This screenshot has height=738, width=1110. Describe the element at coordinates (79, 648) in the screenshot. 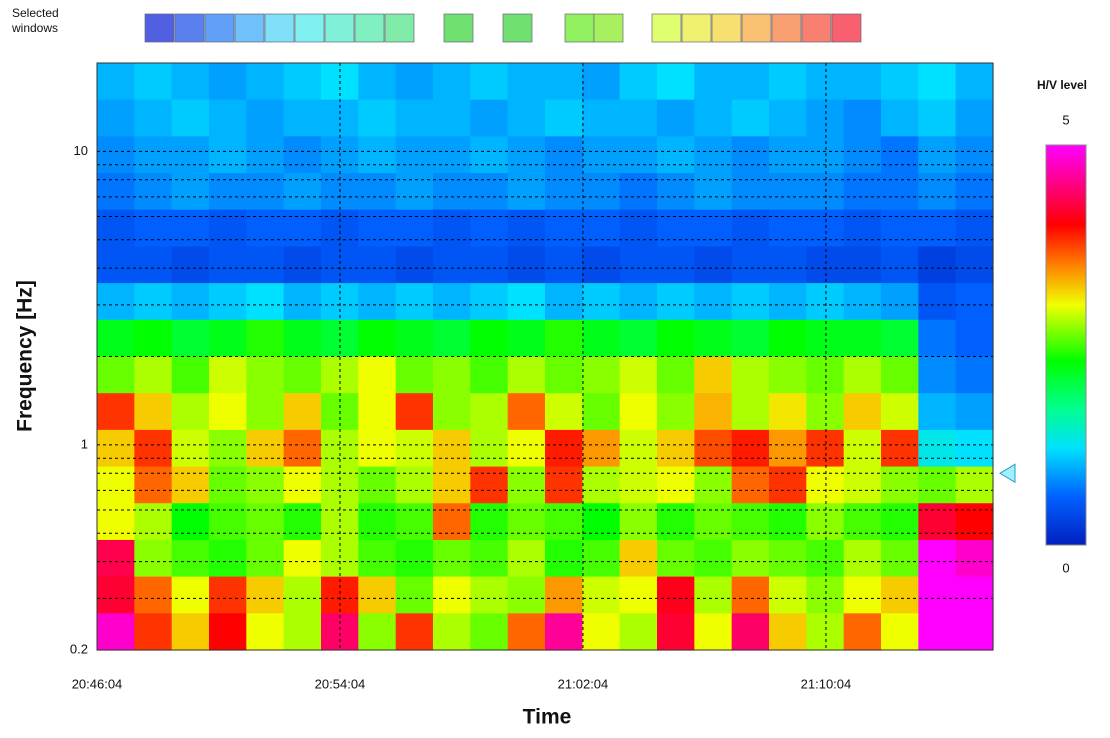

I see `y-tick-label: 0.2` at that location.